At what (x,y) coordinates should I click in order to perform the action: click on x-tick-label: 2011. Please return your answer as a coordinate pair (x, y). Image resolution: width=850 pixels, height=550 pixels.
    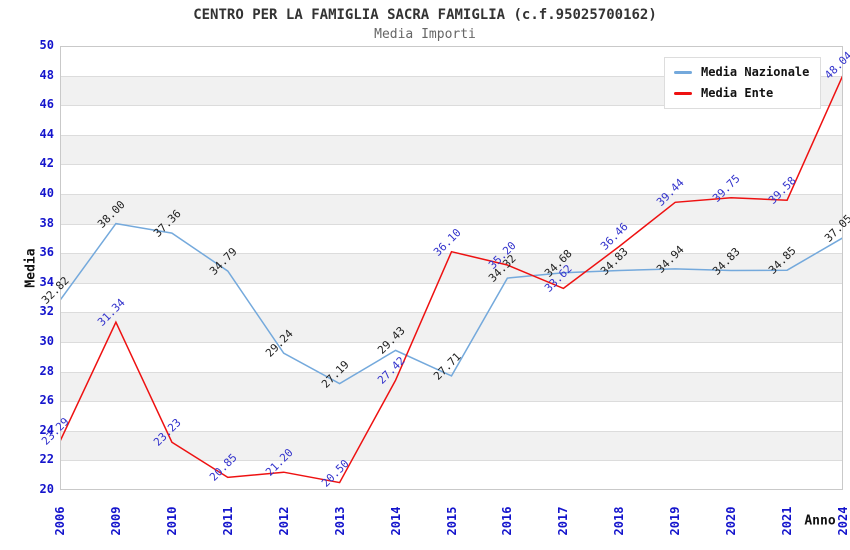
    Looking at the image, I should click on (227, 521).